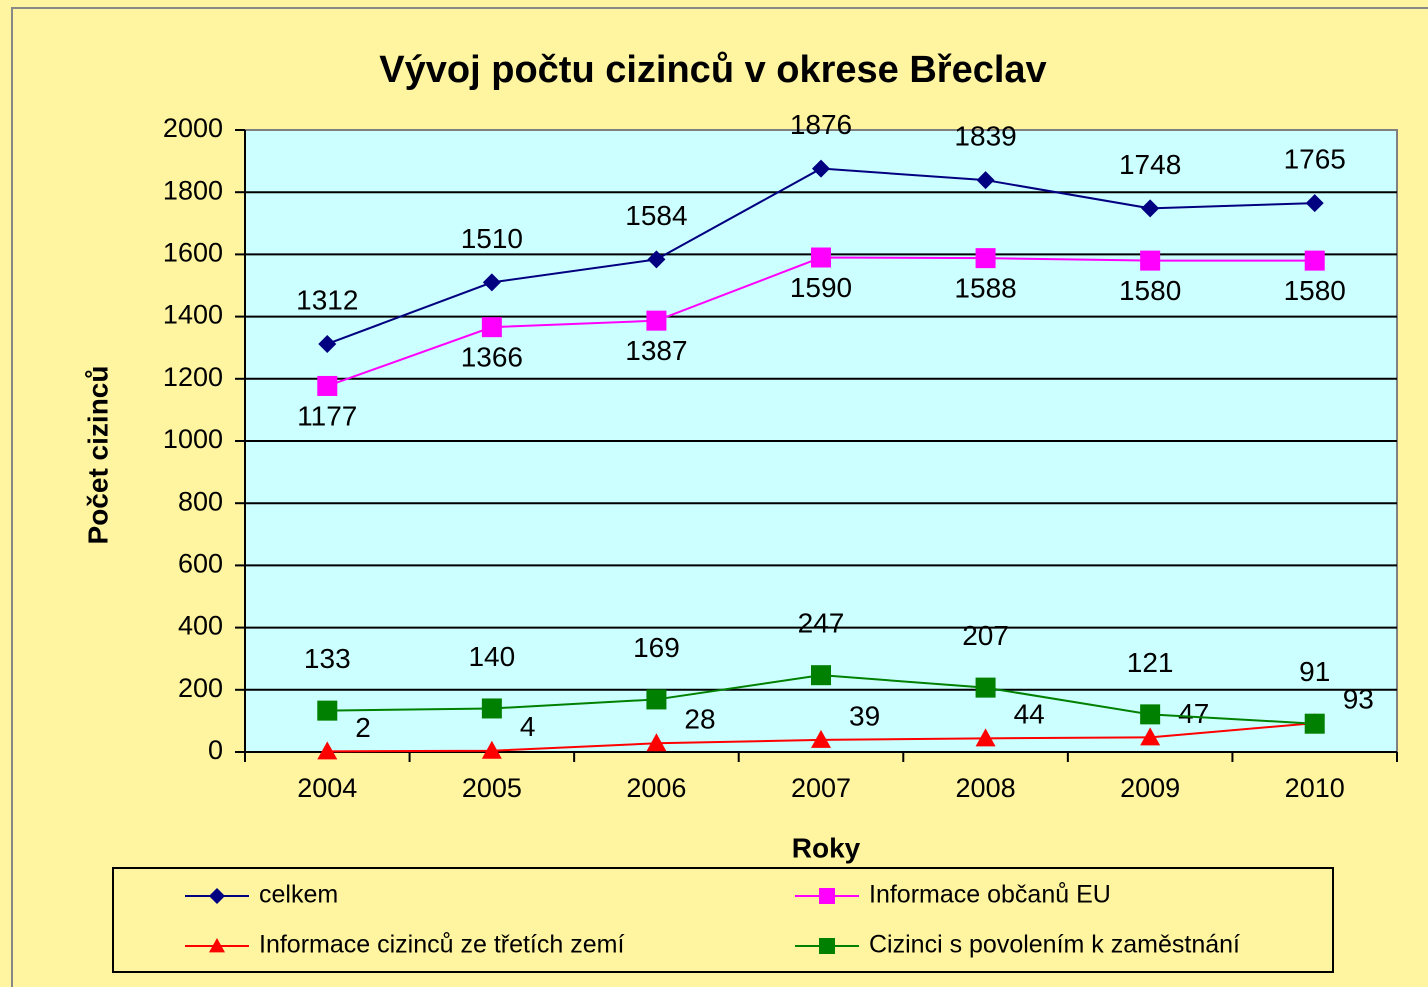  Describe the element at coordinates (200, 501) in the screenshot. I see `y-tick-label: 800` at that location.